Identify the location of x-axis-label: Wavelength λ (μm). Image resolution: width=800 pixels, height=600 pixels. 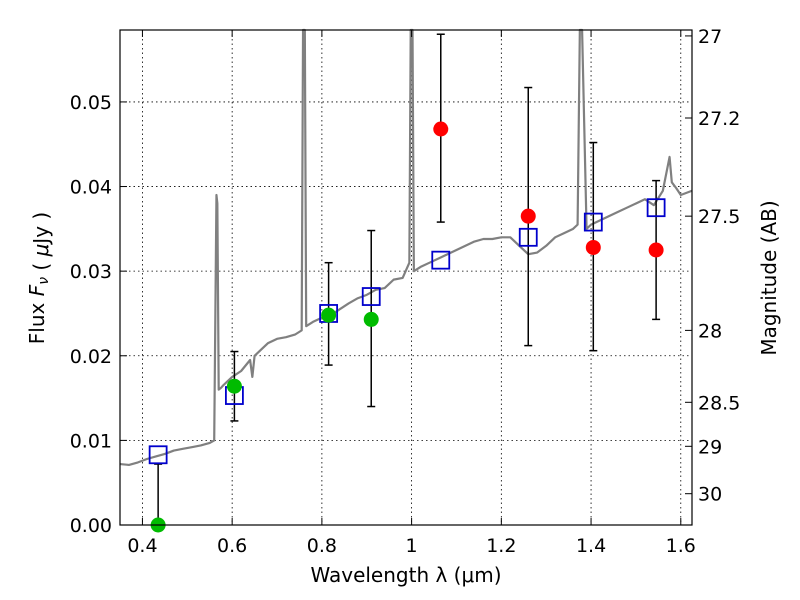
(405, 575).